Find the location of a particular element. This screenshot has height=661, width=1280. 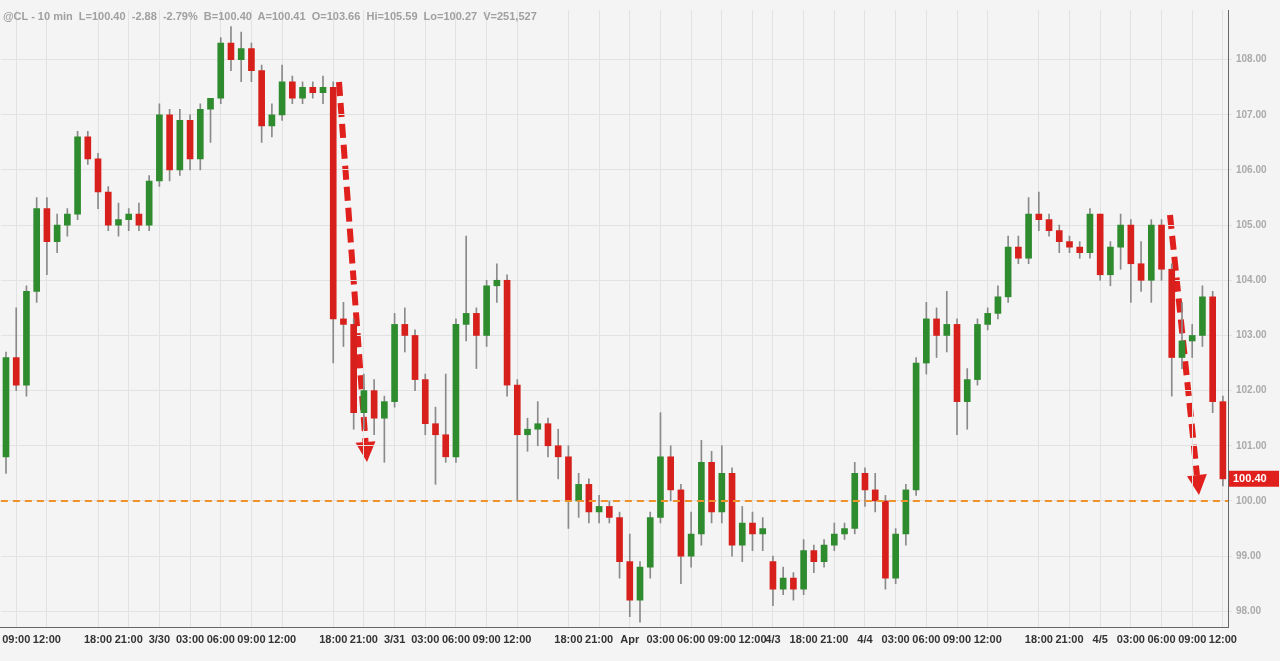

text: 100.40 is located at coordinates (1250, 477).